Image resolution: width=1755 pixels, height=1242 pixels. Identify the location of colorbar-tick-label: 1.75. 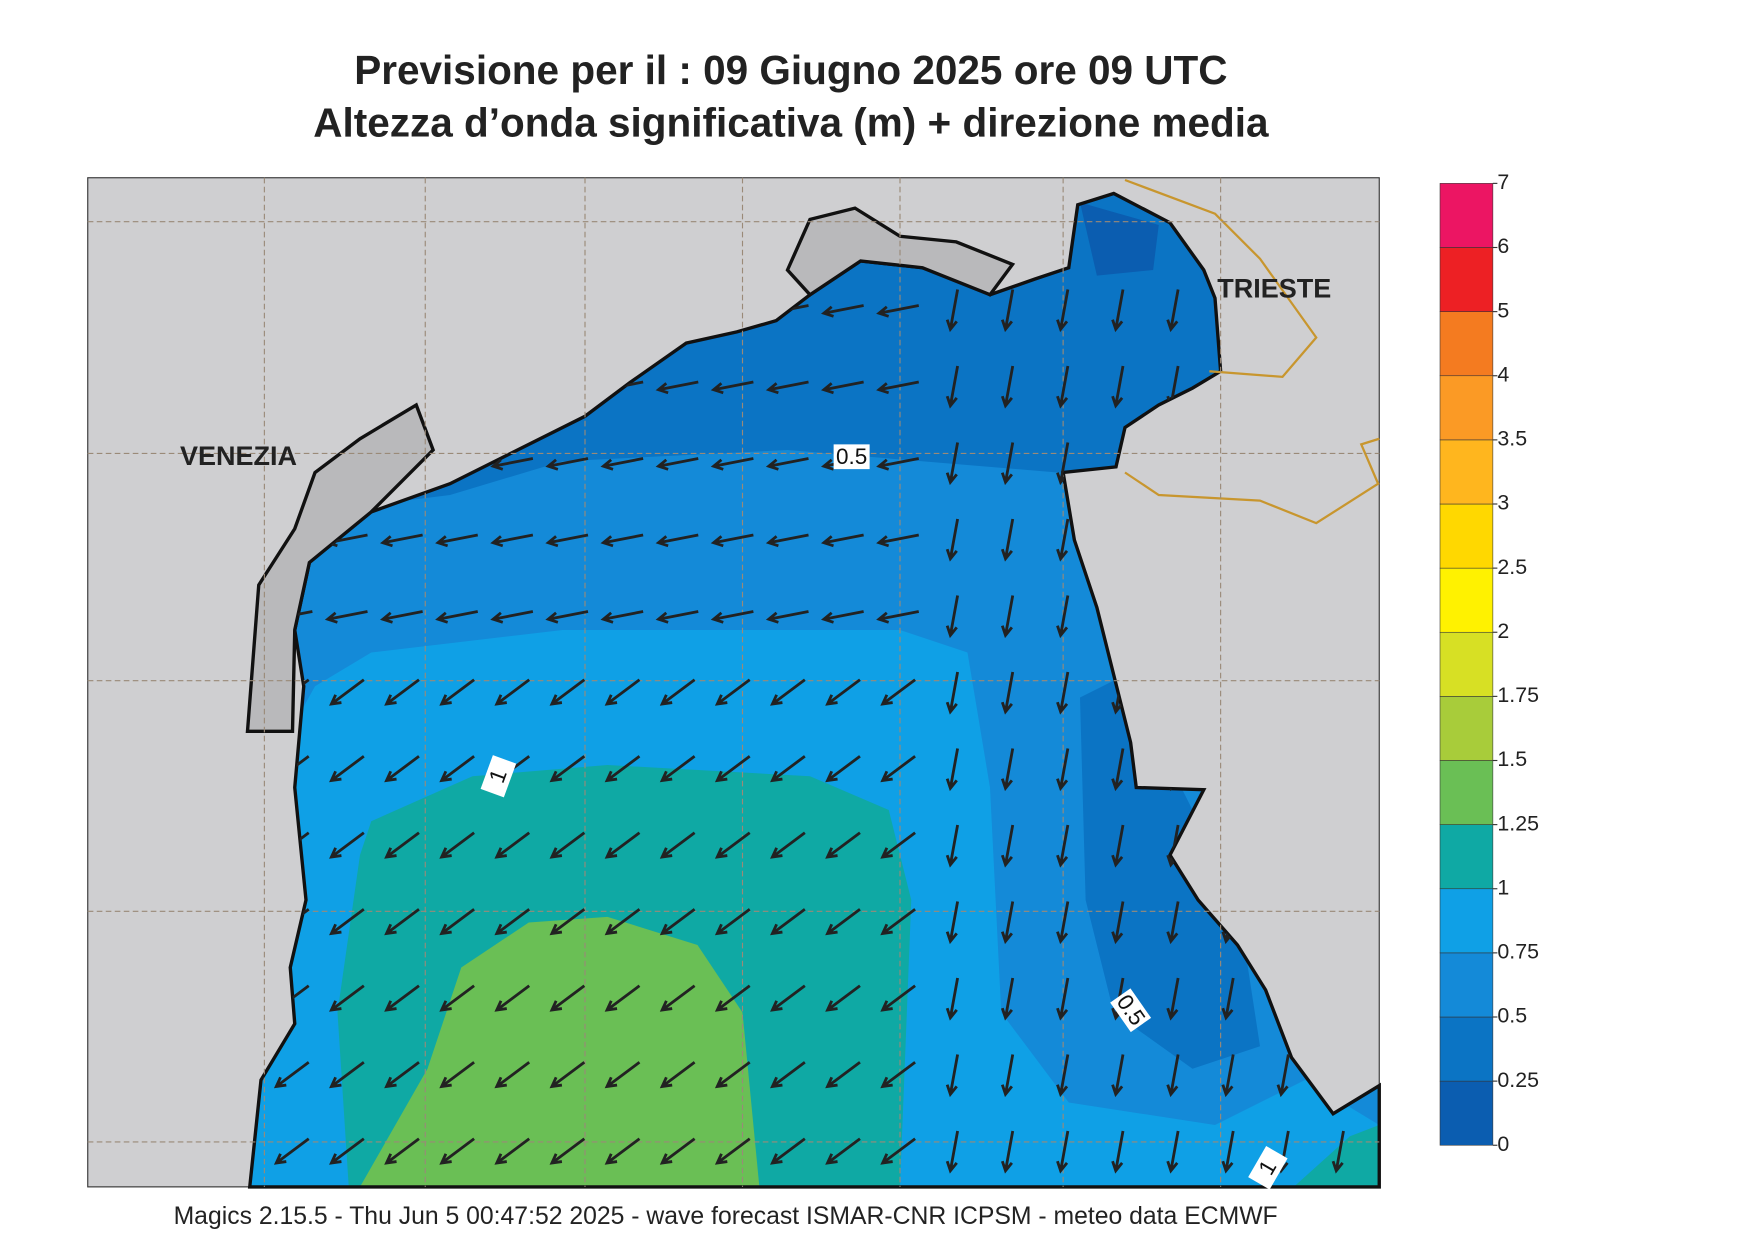
(1518, 695).